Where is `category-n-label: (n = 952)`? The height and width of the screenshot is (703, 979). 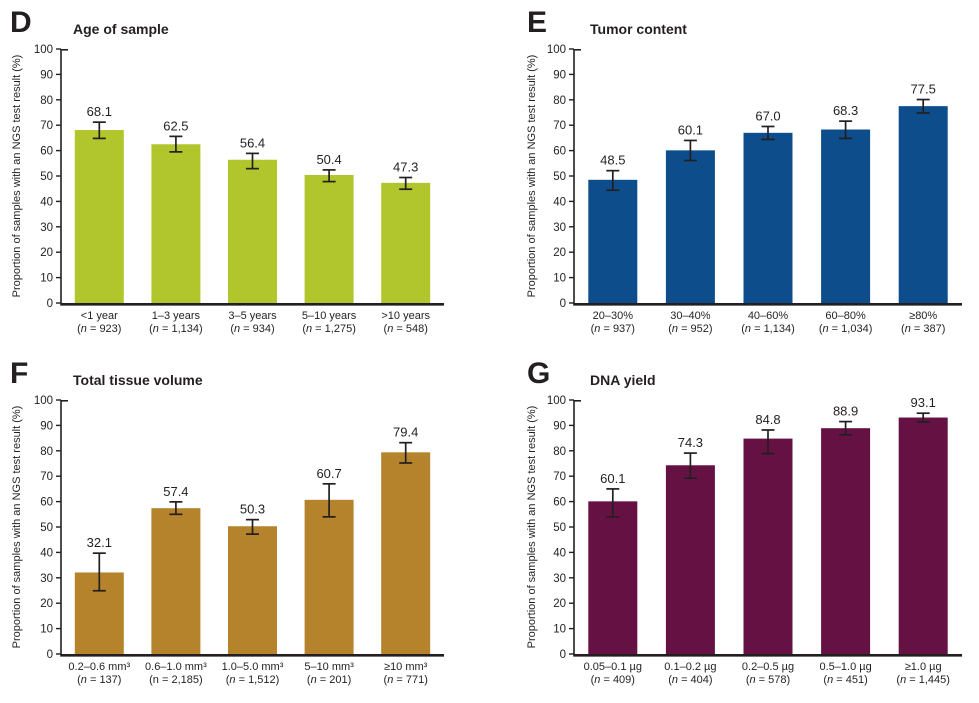
category-n-label: (n = 952) is located at coordinates (690, 329).